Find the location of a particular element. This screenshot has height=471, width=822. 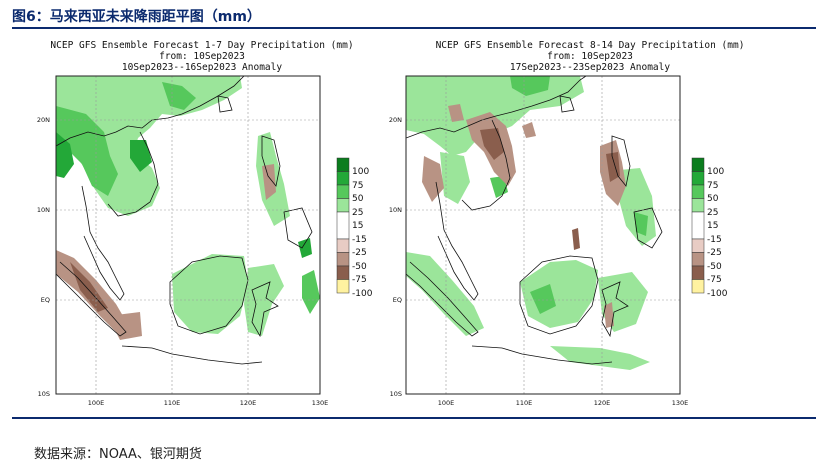

map-subtitle-period: 10Sep2023--16Sep2023 Anomaly is located at coordinates (202, 67).